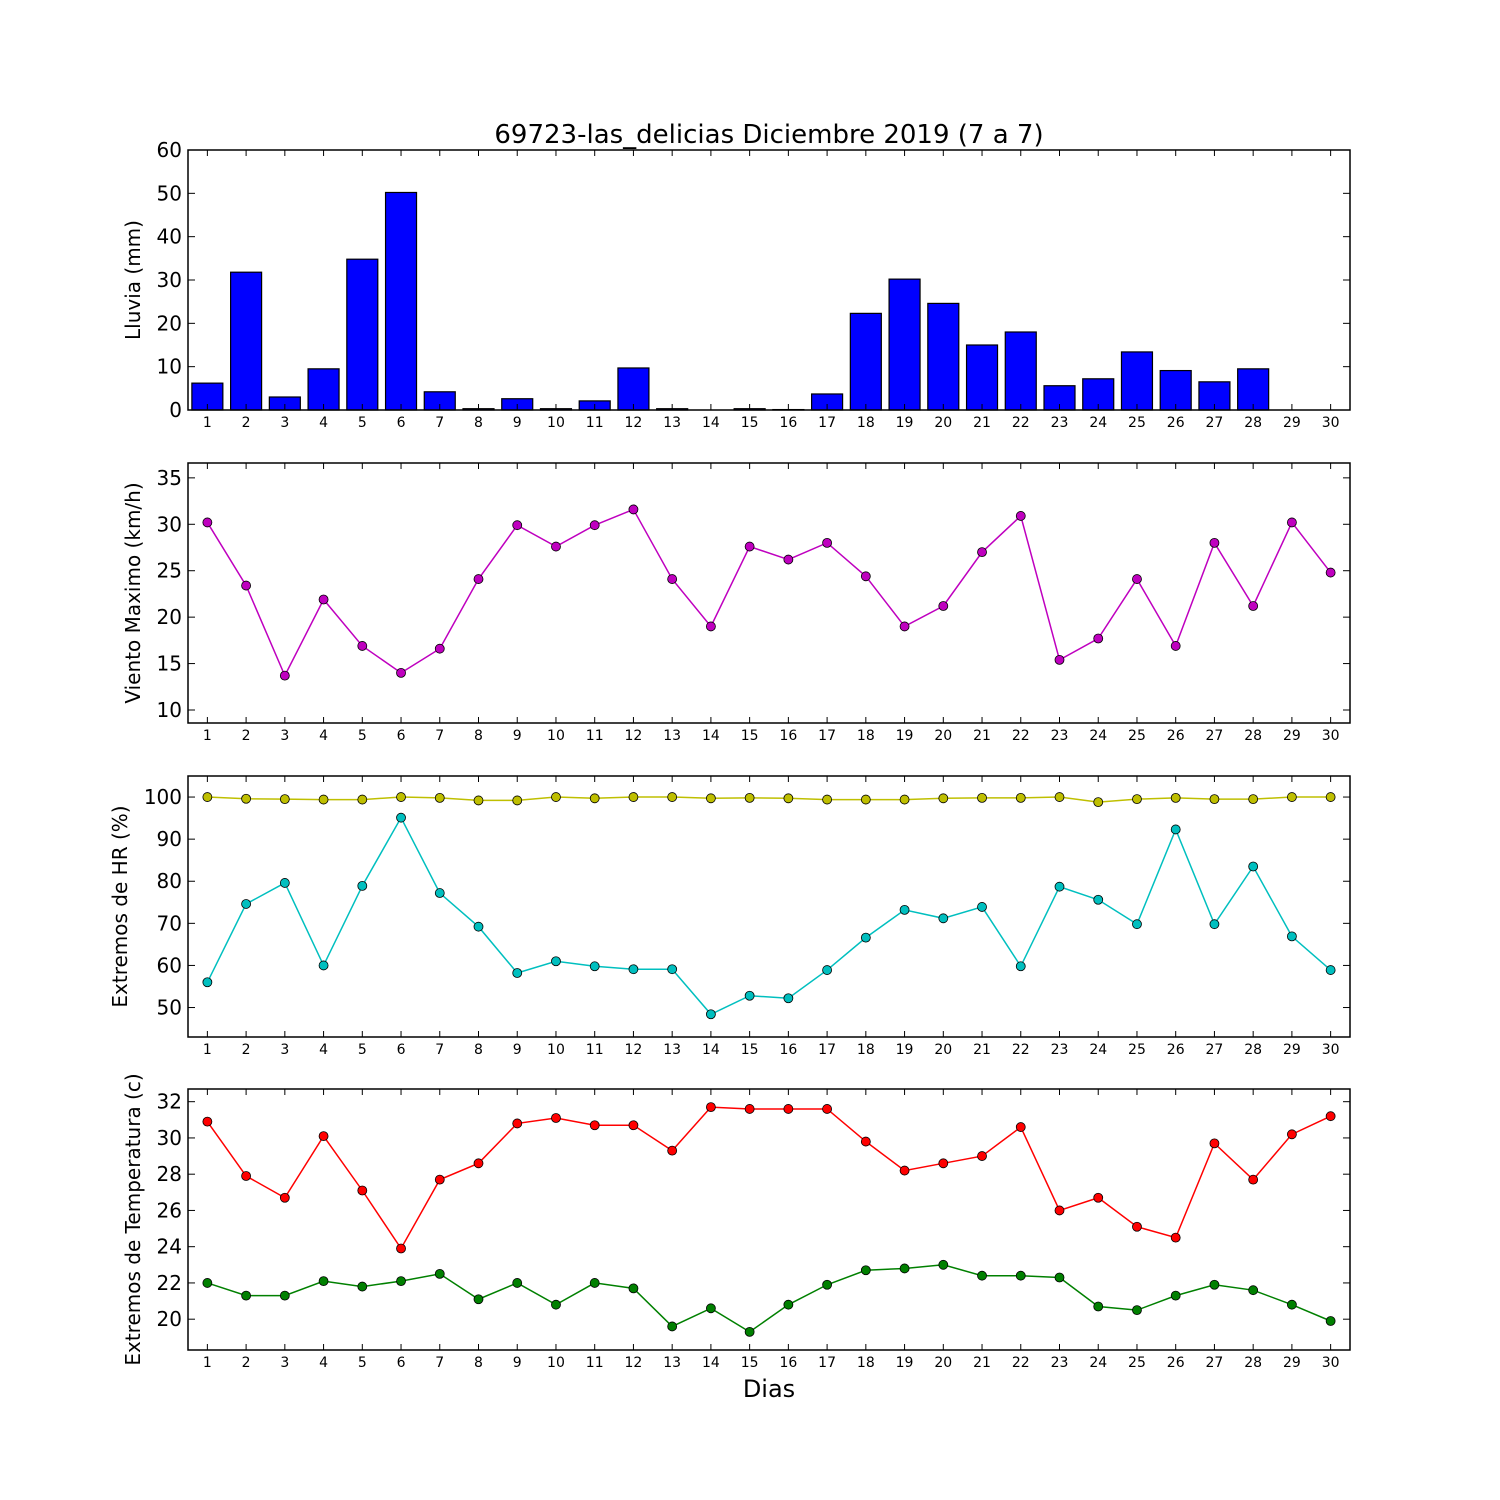  Describe the element at coordinates (246, 423) in the screenshot. I see `x-tick-label: 2` at that location.